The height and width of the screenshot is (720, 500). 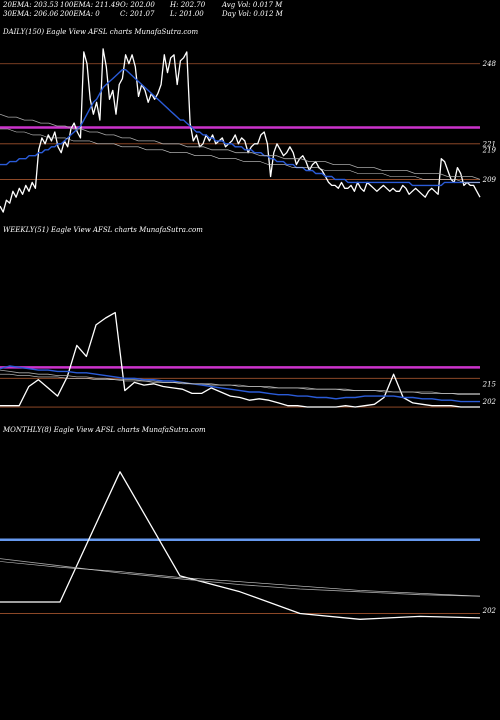 What do you see at coordinates (240, 155) in the screenshot?
I see `daily-series-ema-gray2` at bounding box center [240, 155].